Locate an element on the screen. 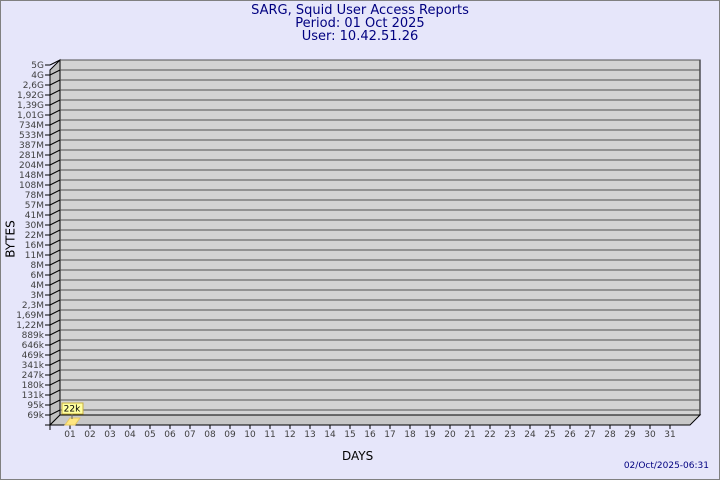 This screenshot has width=720, height=480. y-tick-label: 1,69M is located at coordinates (30, 316).